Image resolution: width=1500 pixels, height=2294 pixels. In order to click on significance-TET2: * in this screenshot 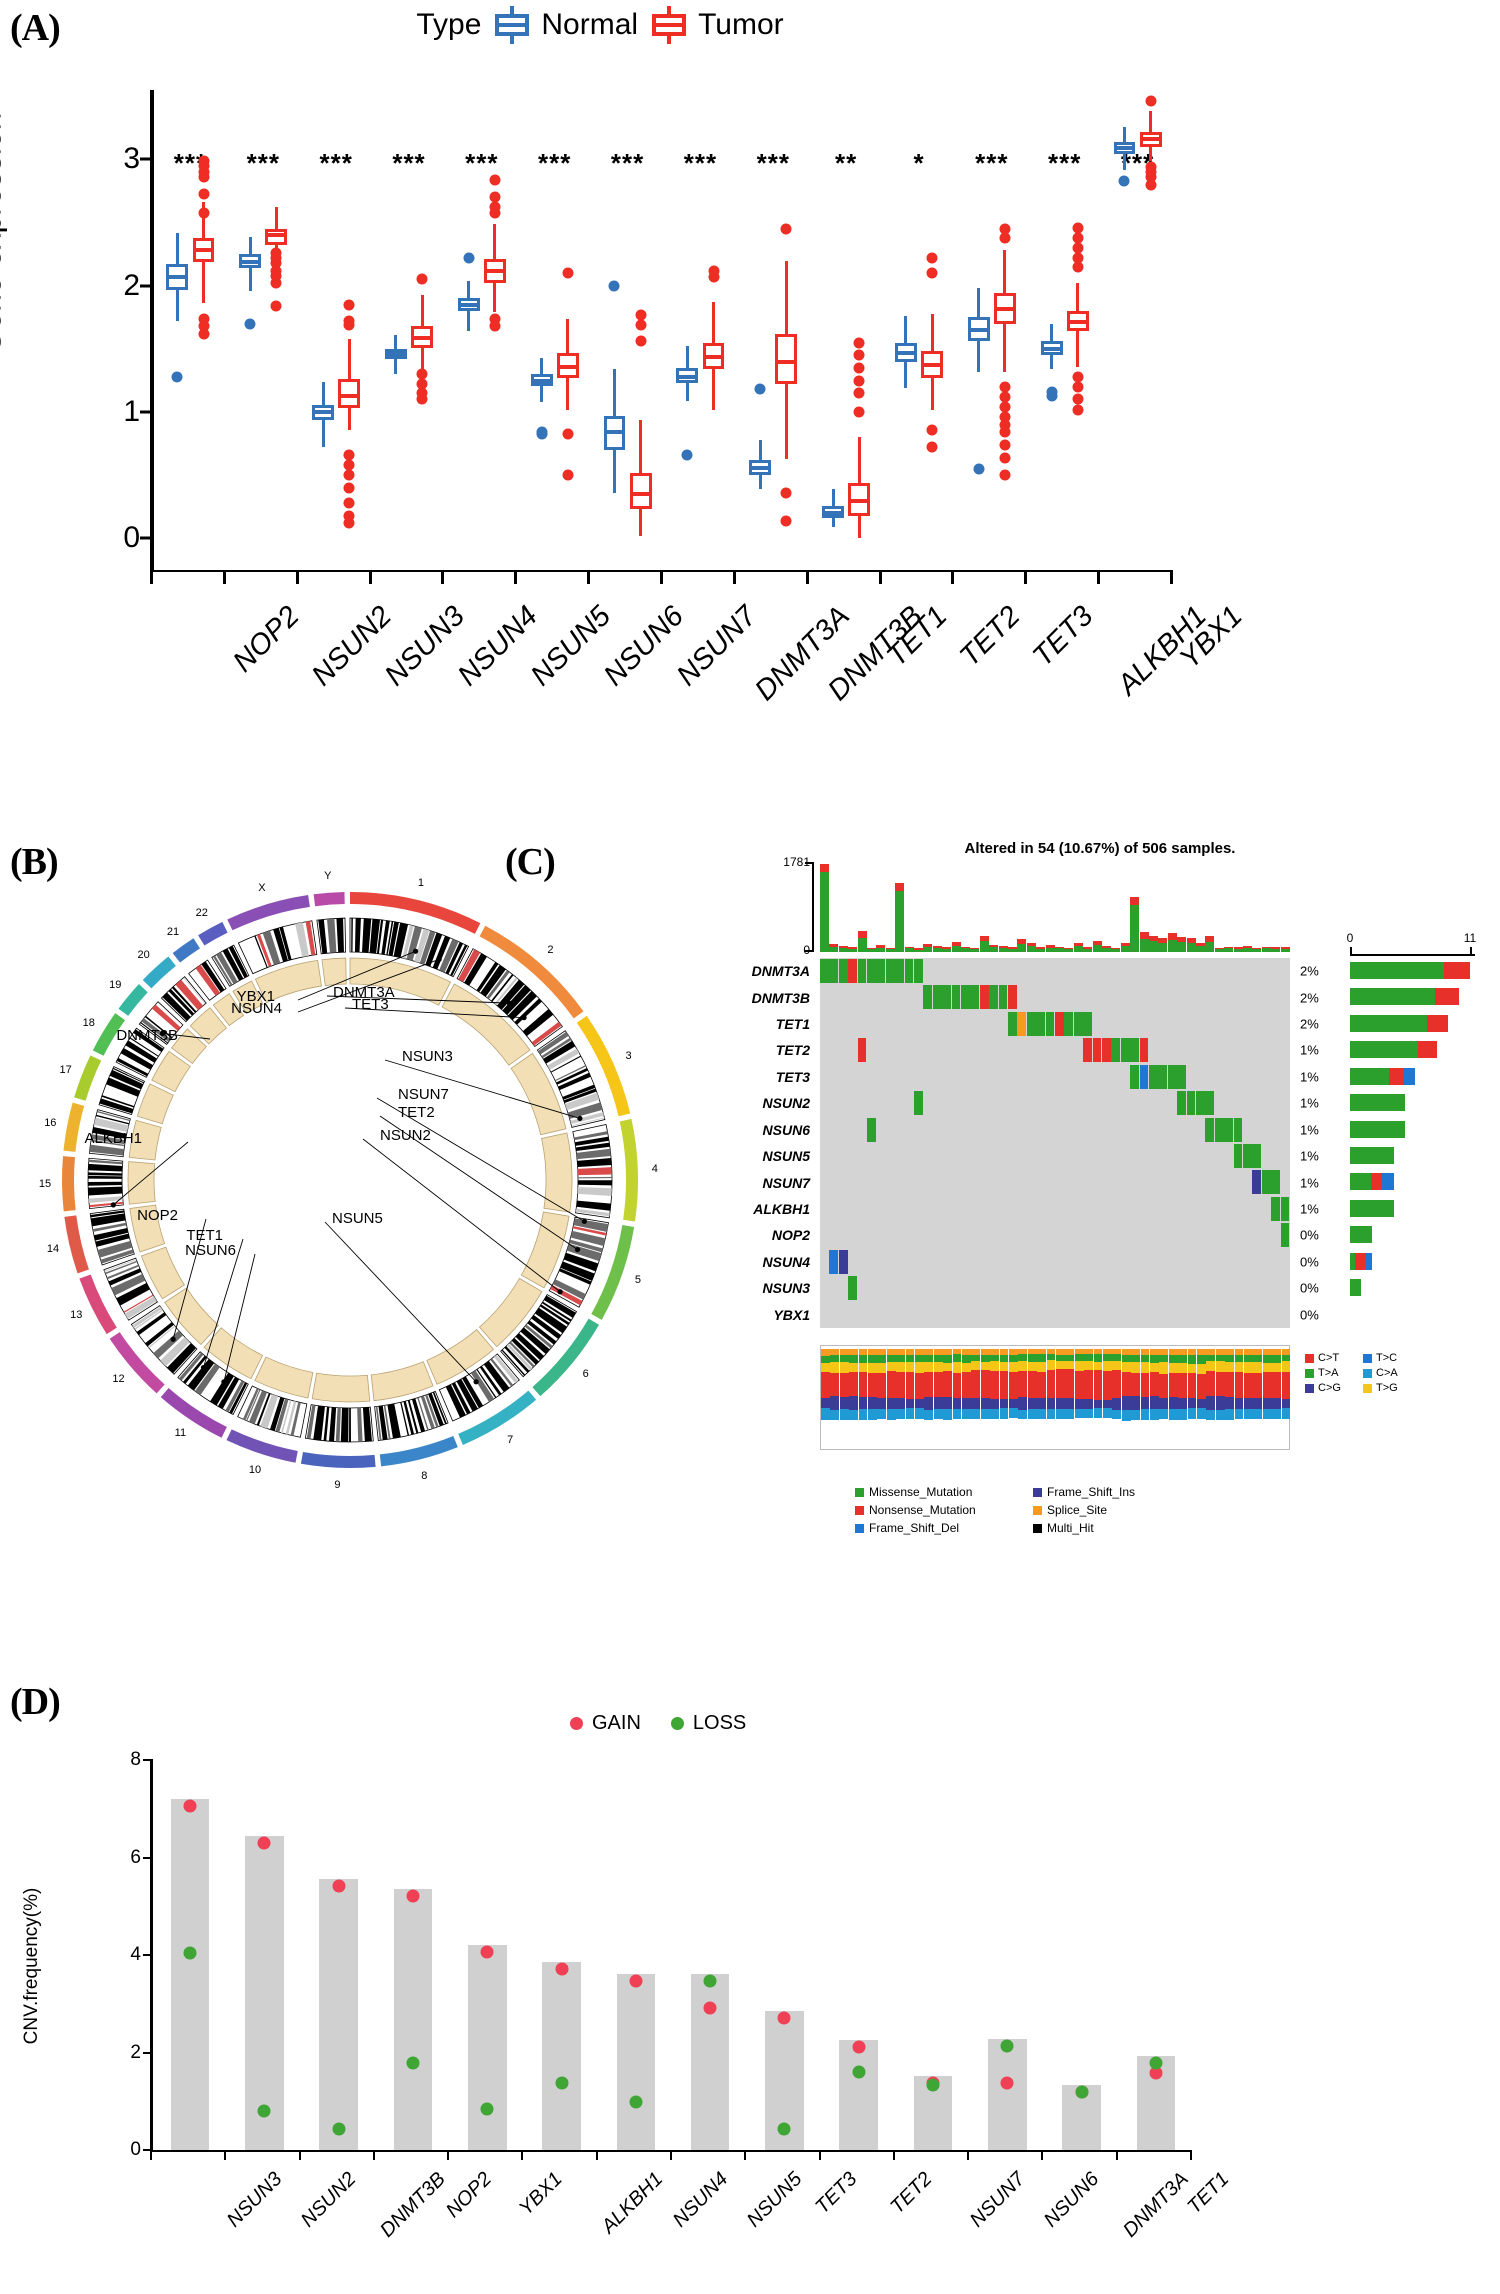, I will do `click(919, 163)`.